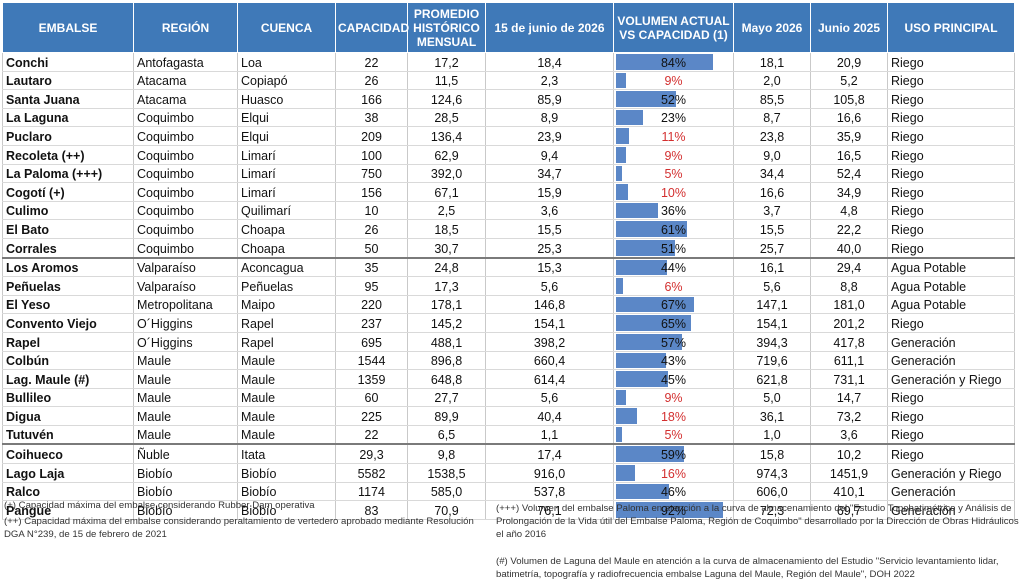 This screenshot has width=1024, height=585. Describe the element at coordinates (772, 136) in the screenshot. I see `cell-mayo-2026: 23,8` at that location.